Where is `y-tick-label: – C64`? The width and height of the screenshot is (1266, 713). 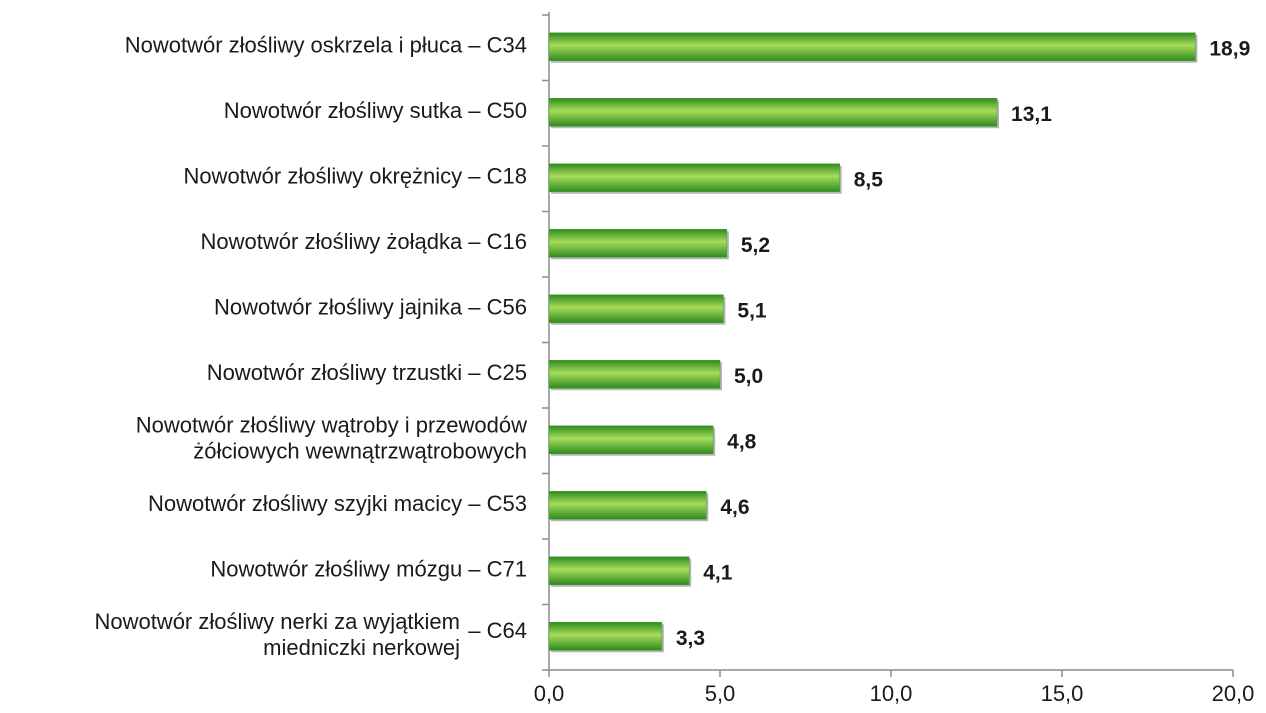 y-tick-label: – C64 is located at coordinates (497, 630).